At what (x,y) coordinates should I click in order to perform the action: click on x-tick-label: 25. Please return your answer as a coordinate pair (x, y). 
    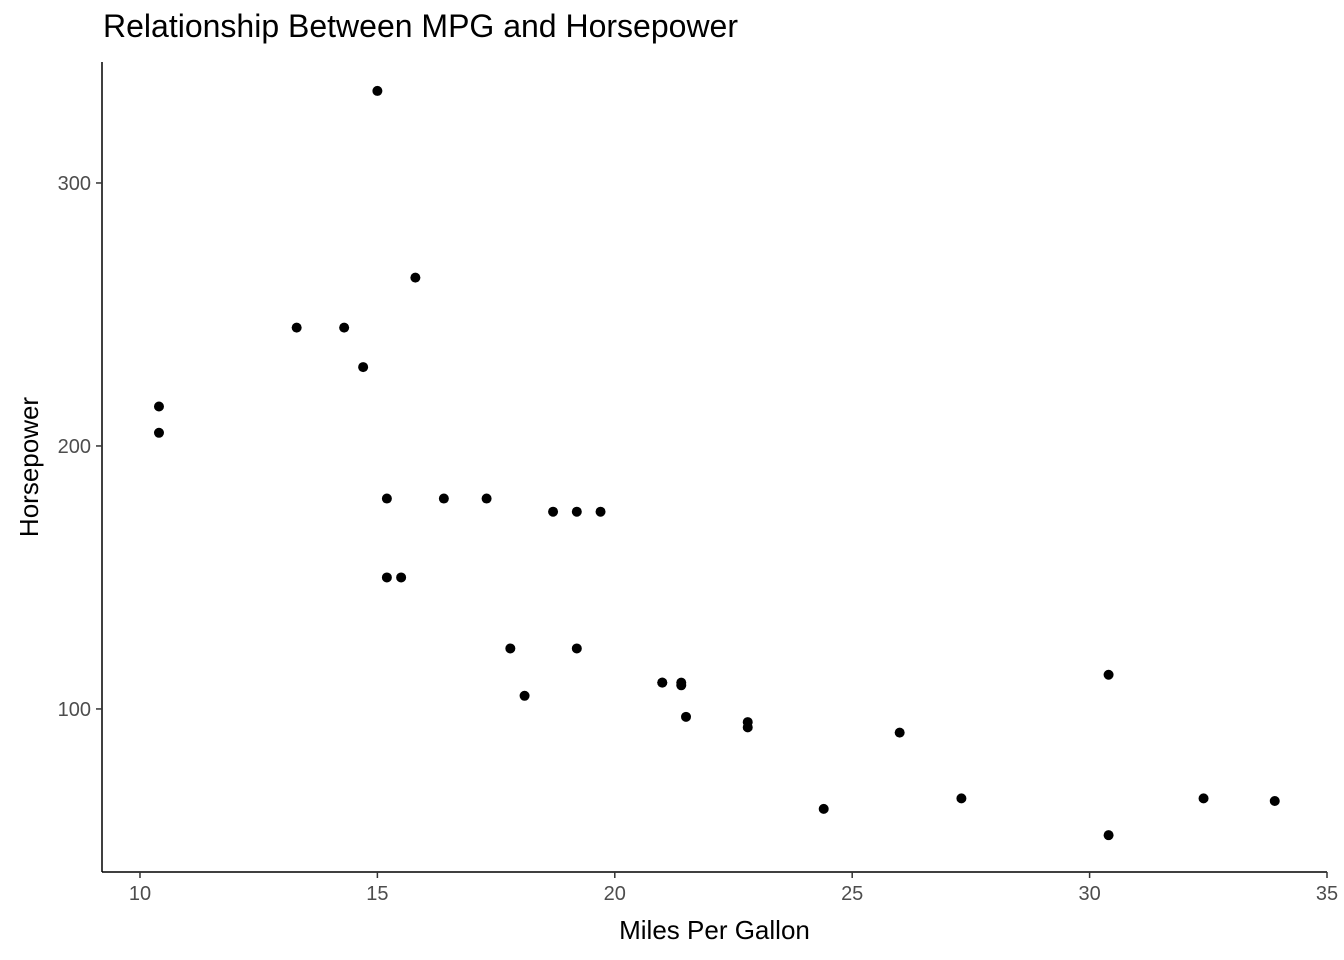
    Looking at the image, I should click on (852, 894).